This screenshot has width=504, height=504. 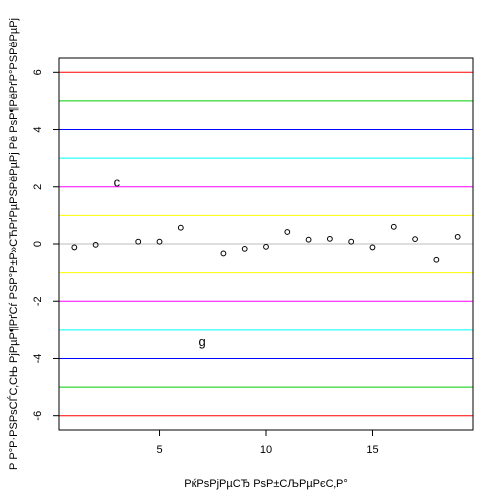 I want to click on y-tick-label: 4, so click(x=38, y=129).